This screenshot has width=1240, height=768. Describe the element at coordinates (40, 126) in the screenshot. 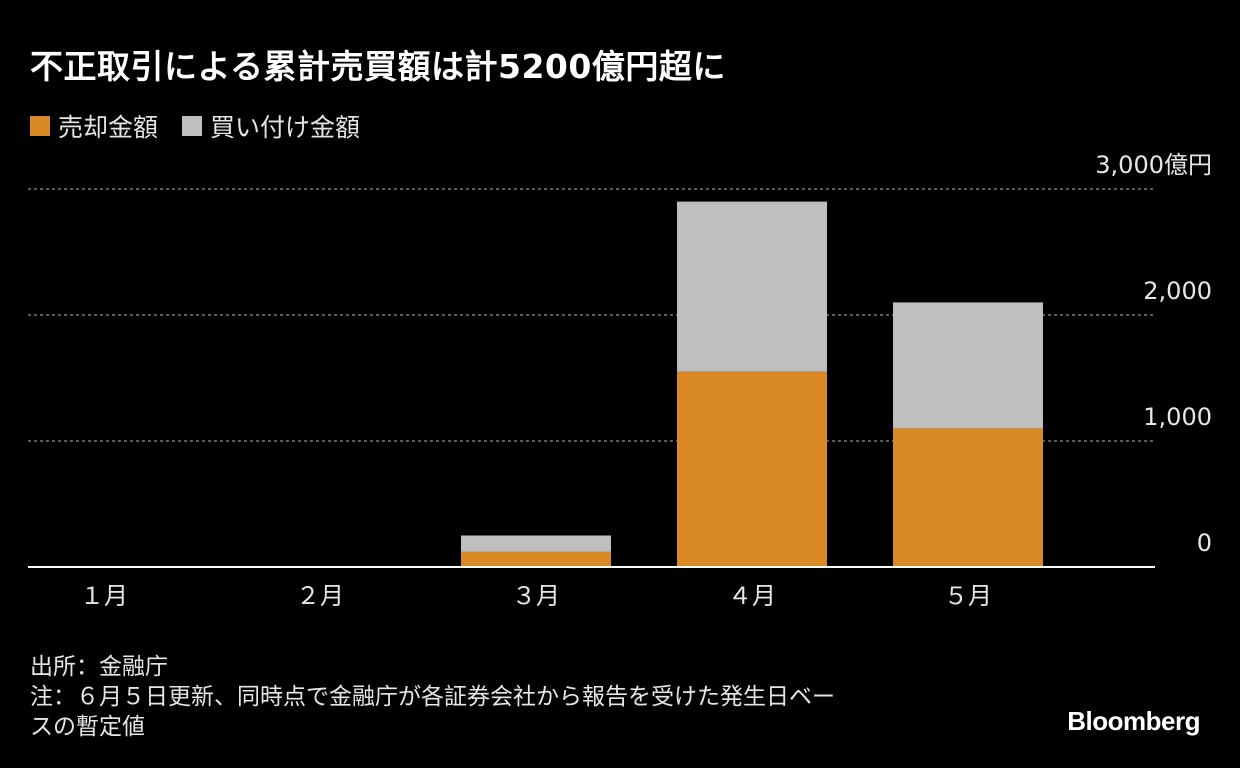

I see `legend-swatch-sell` at that location.